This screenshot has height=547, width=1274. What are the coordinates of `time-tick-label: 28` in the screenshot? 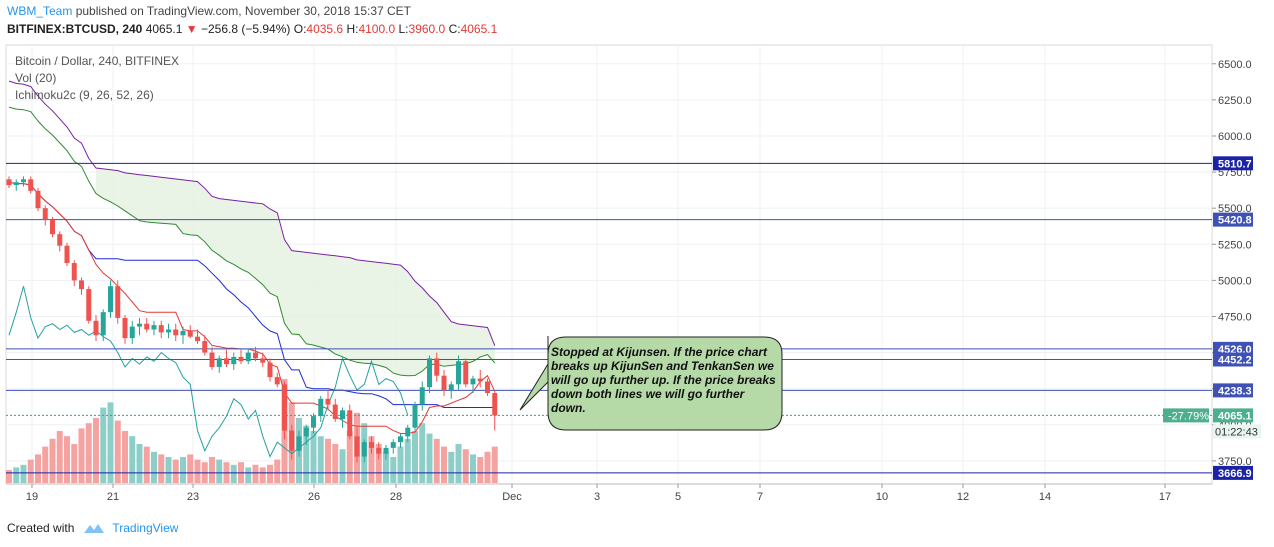 It's located at (396, 497).